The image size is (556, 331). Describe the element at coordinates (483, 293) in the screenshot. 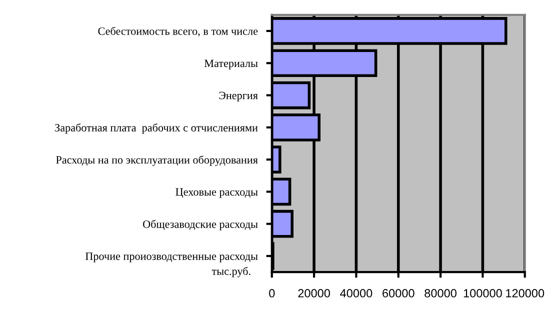

I see `x-tick-label: 100000` at that location.